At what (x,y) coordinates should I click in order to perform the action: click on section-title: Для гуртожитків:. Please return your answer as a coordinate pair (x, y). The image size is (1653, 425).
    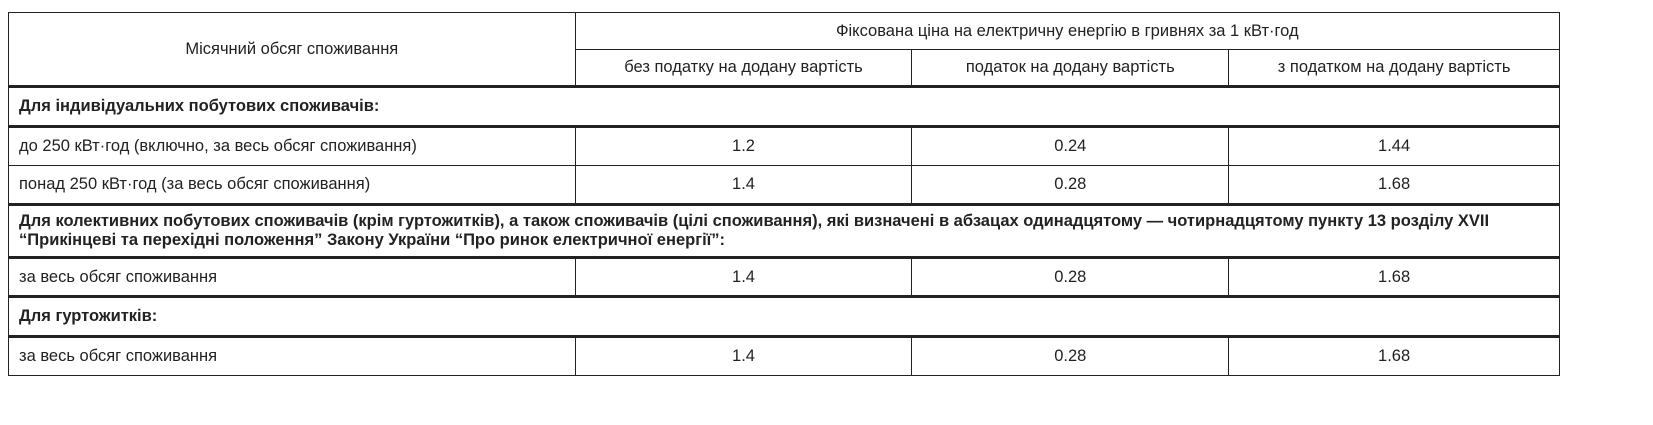
    Looking at the image, I should click on (784, 316).